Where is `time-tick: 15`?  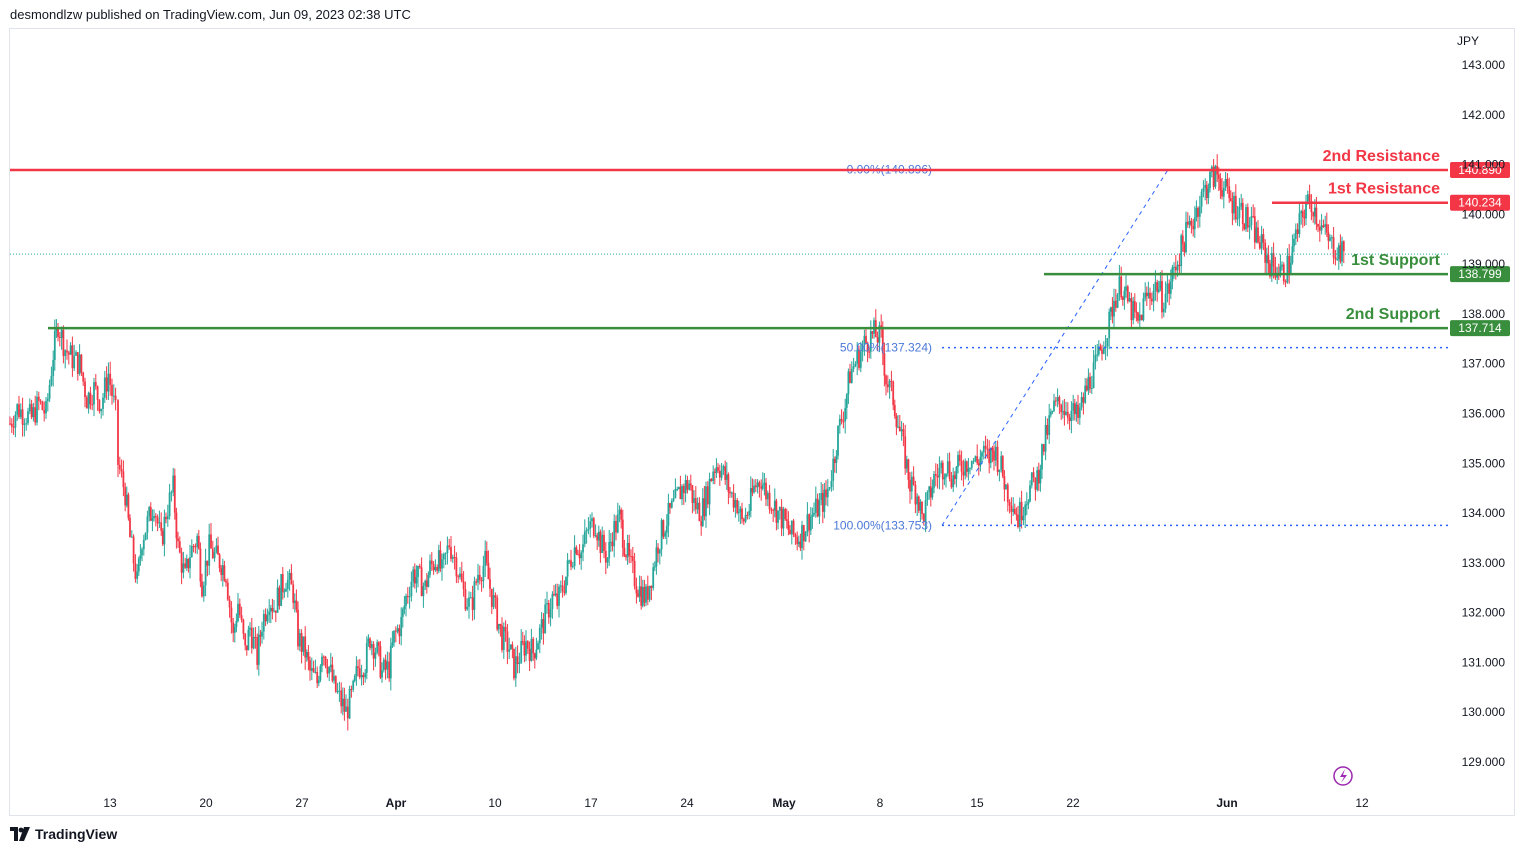 time-tick: 15 is located at coordinates (977, 803).